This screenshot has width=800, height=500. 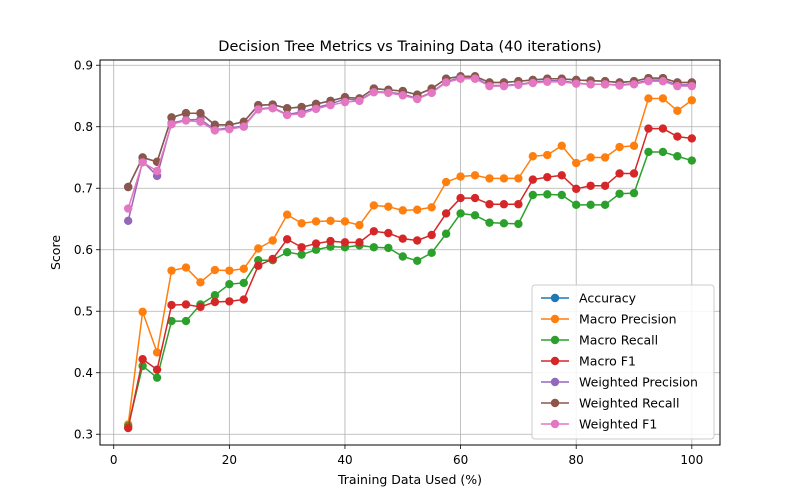 What do you see at coordinates (576, 460) in the screenshot?
I see `x-tick-label: 80` at bounding box center [576, 460].